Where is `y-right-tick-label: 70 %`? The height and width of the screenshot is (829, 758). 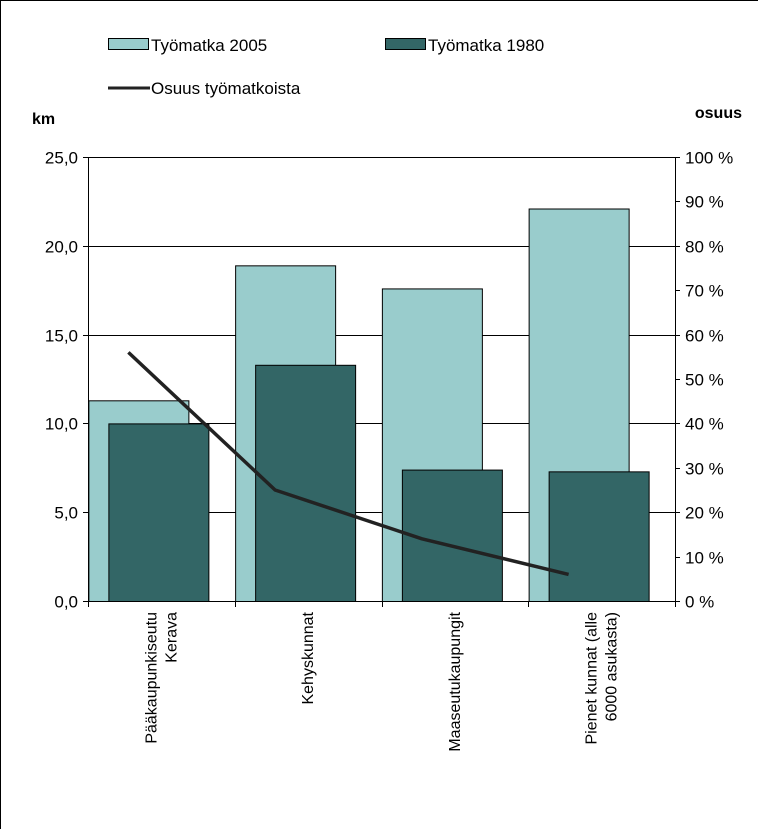
y-right-tick-label: 70 % is located at coordinates (704, 291).